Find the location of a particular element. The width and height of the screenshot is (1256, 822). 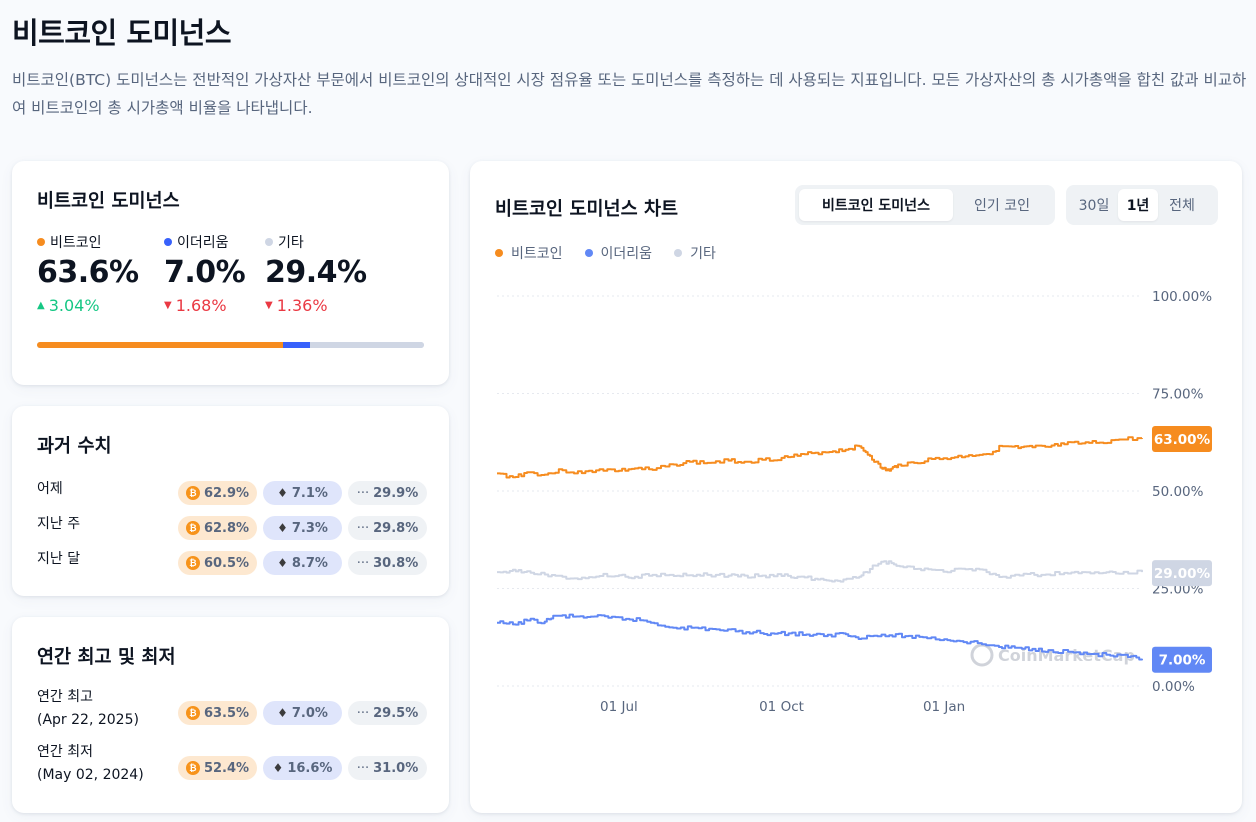

dominance-bitcoin: 비트코인 63.6% ▲ 3.04% is located at coordinates (88, 274).